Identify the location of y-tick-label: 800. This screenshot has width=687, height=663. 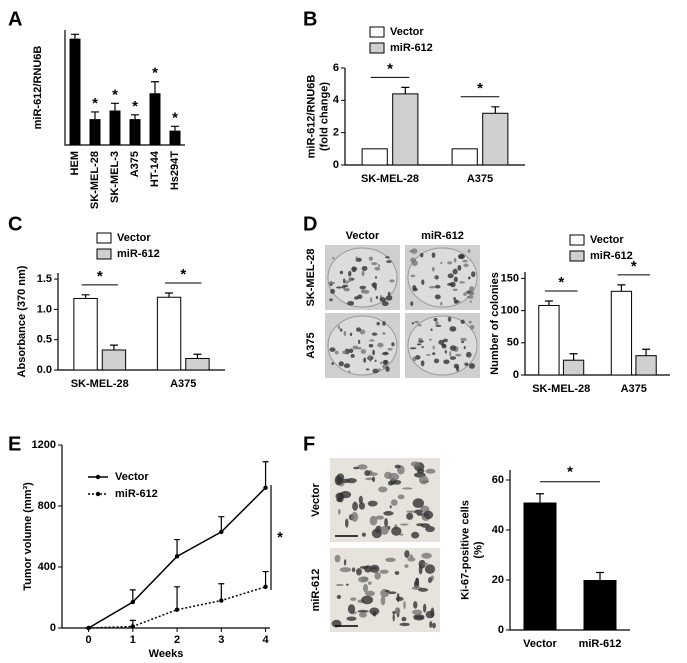
(47, 506).